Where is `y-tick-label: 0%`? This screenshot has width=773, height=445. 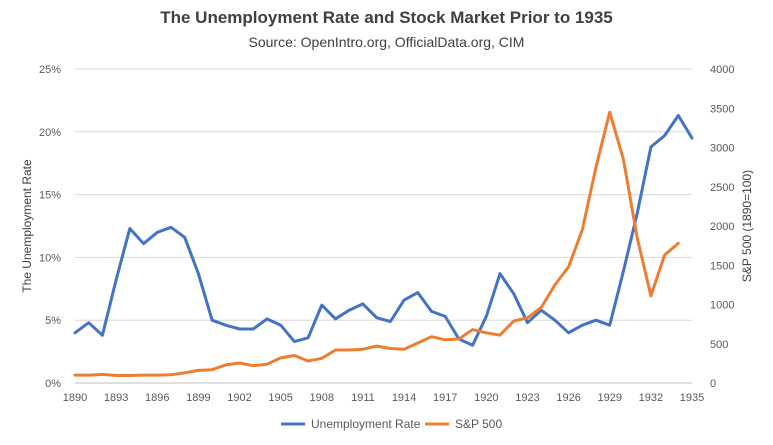 y-tick-label: 0% is located at coordinates (53, 384).